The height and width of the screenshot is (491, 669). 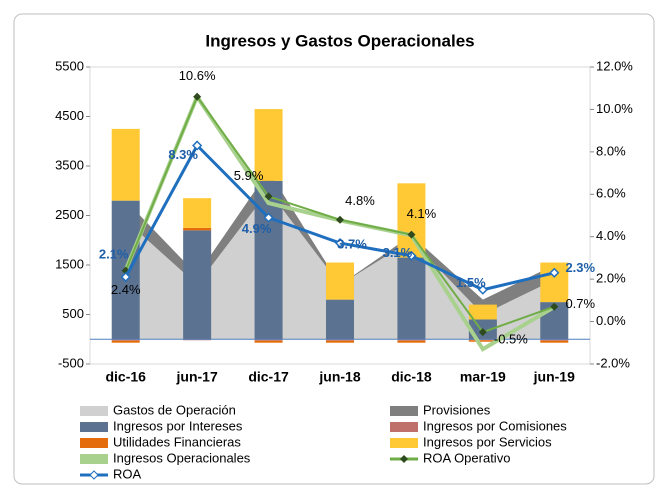 What do you see at coordinates (127, 473) in the screenshot?
I see `legend-label: ROA` at bounding box center [127, 473].